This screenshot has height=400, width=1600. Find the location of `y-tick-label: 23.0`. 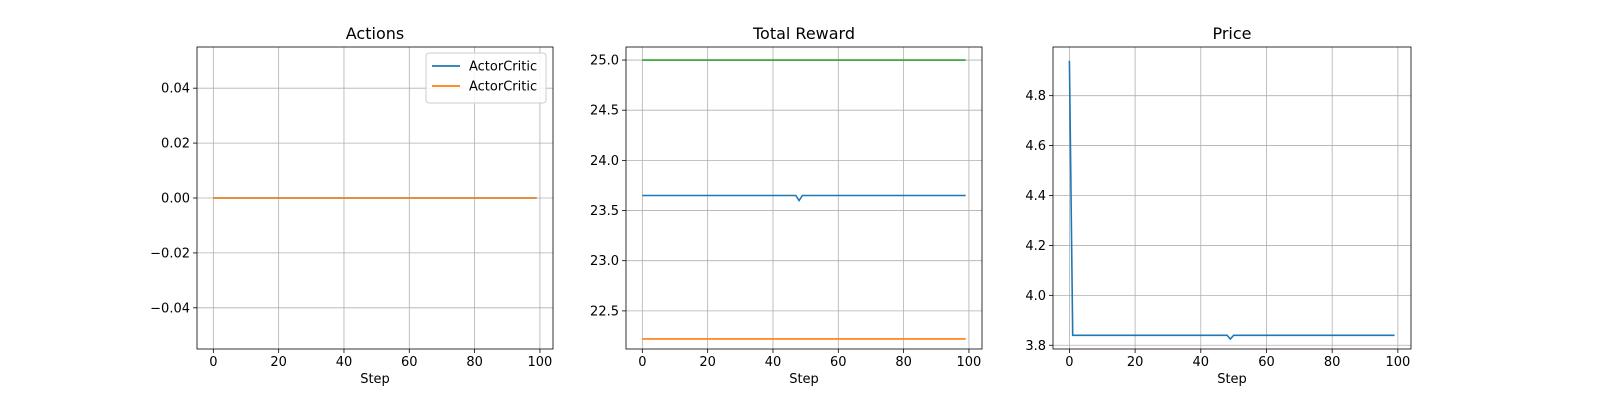

y-tick-label: 23.0 is located at coordinates (604, 261).